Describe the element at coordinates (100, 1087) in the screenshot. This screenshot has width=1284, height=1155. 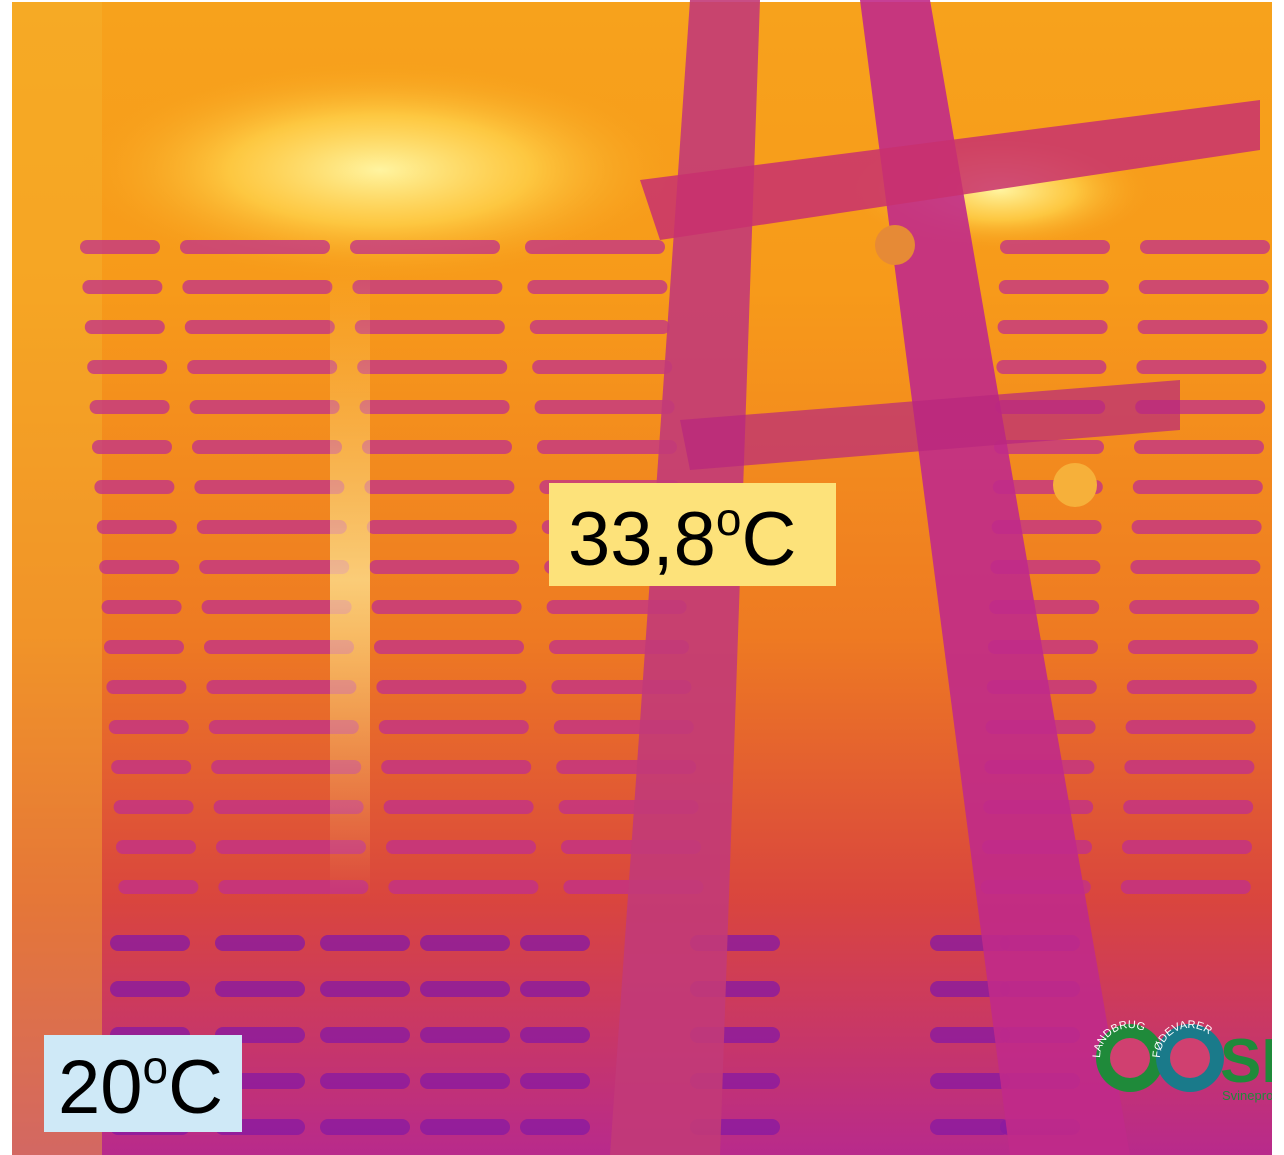
I see `cold-number: 20` at that location.